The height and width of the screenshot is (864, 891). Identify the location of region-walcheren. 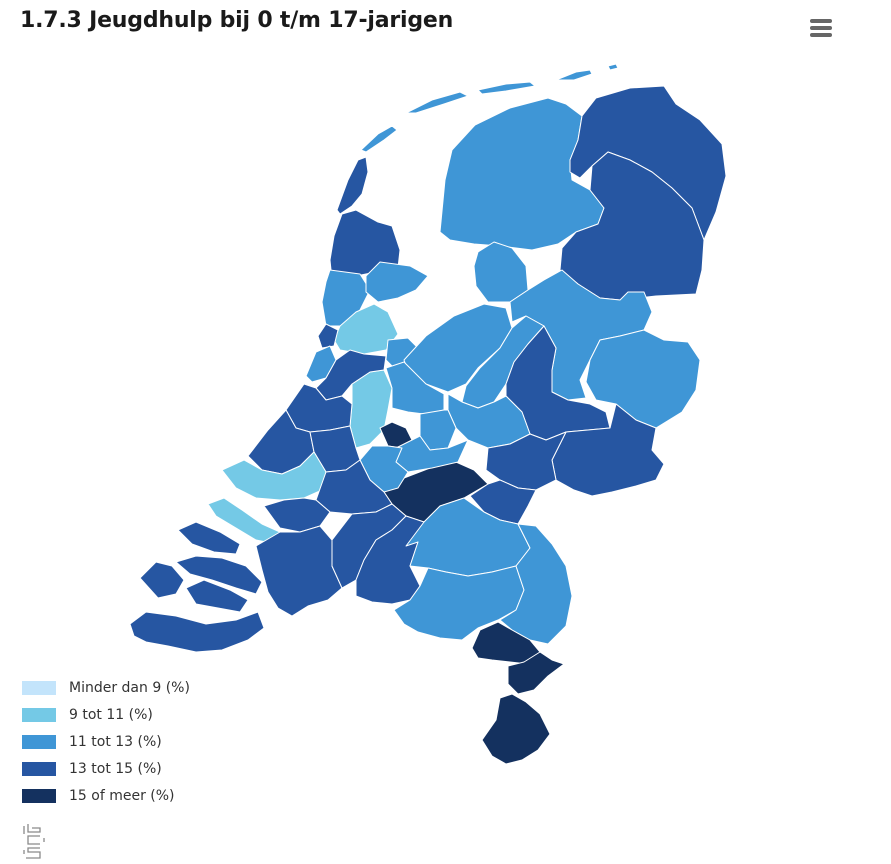
(217, 596).